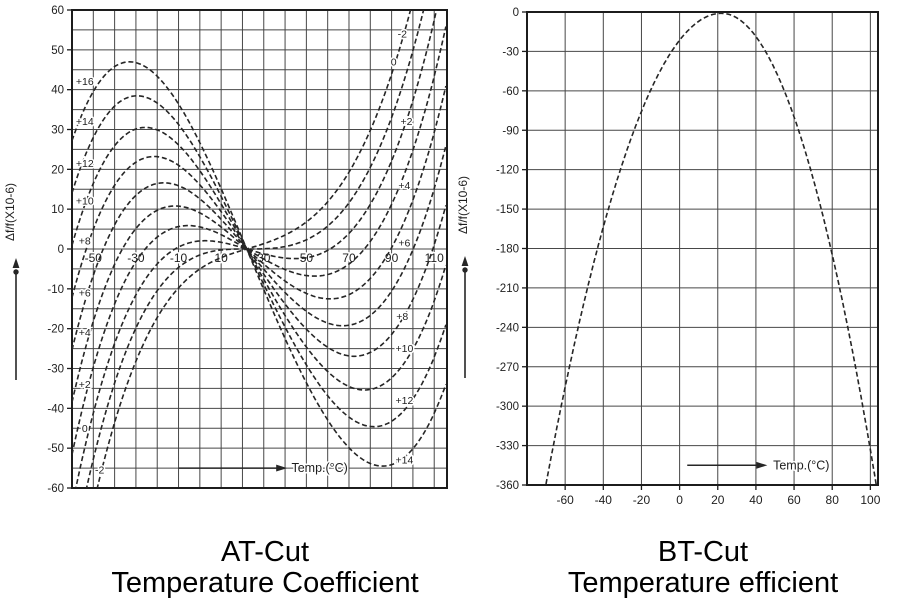 The image size is (900, 600). I want to click on at-cut-caption-title: AT-Cut, so click(265, 552).